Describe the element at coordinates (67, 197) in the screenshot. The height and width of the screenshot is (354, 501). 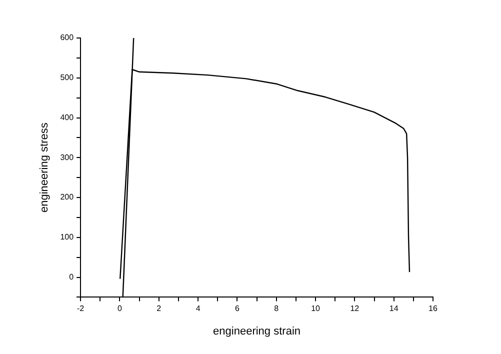
I see `y-tick-label: 200` at that location.